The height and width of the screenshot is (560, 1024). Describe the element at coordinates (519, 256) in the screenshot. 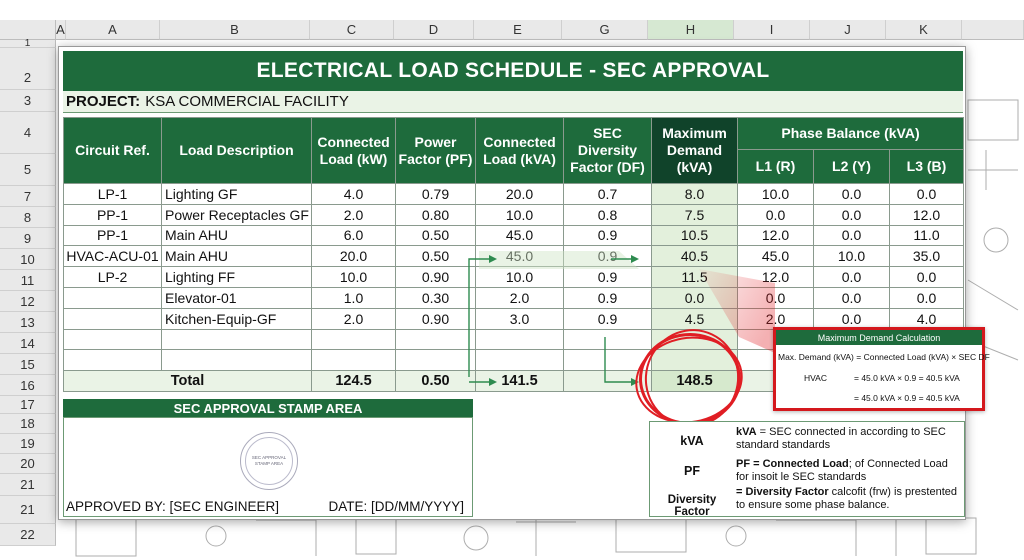

I see `cell-connected-kva: 45.0` at that location.